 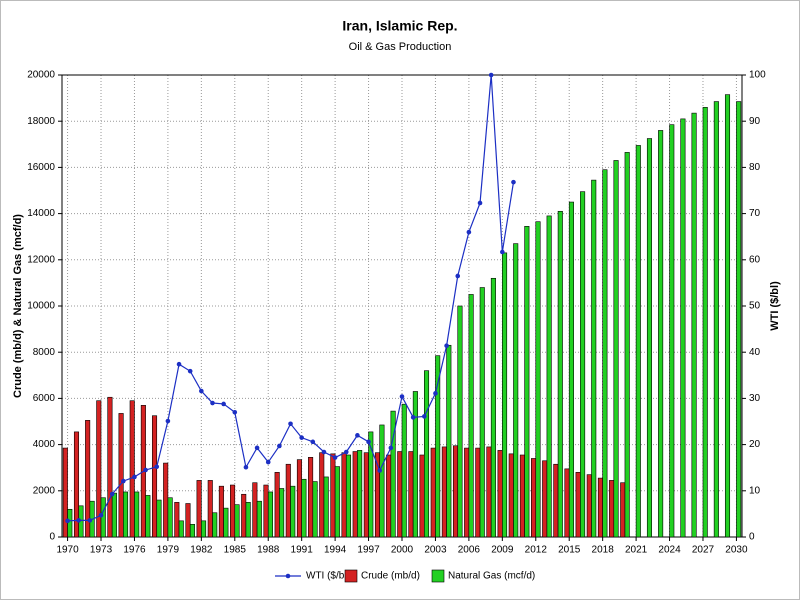 What do you see at coordinates (390, 576) in the screenshot?
I see `legend-label: Crude (mb/d)` at bounding box center [390, 576].